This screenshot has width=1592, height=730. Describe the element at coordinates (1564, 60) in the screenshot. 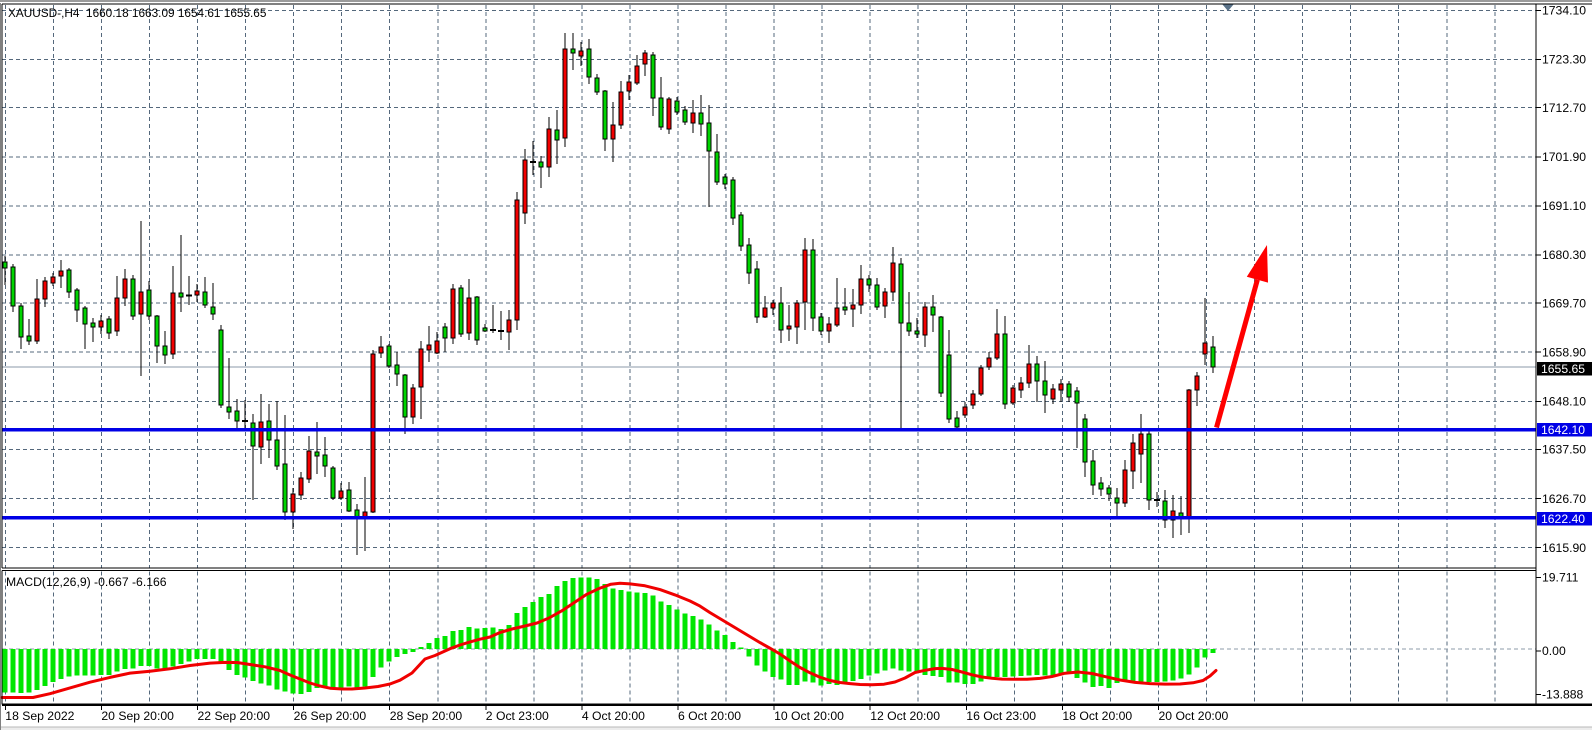

I see `svg-text: 1723.30` at that location.